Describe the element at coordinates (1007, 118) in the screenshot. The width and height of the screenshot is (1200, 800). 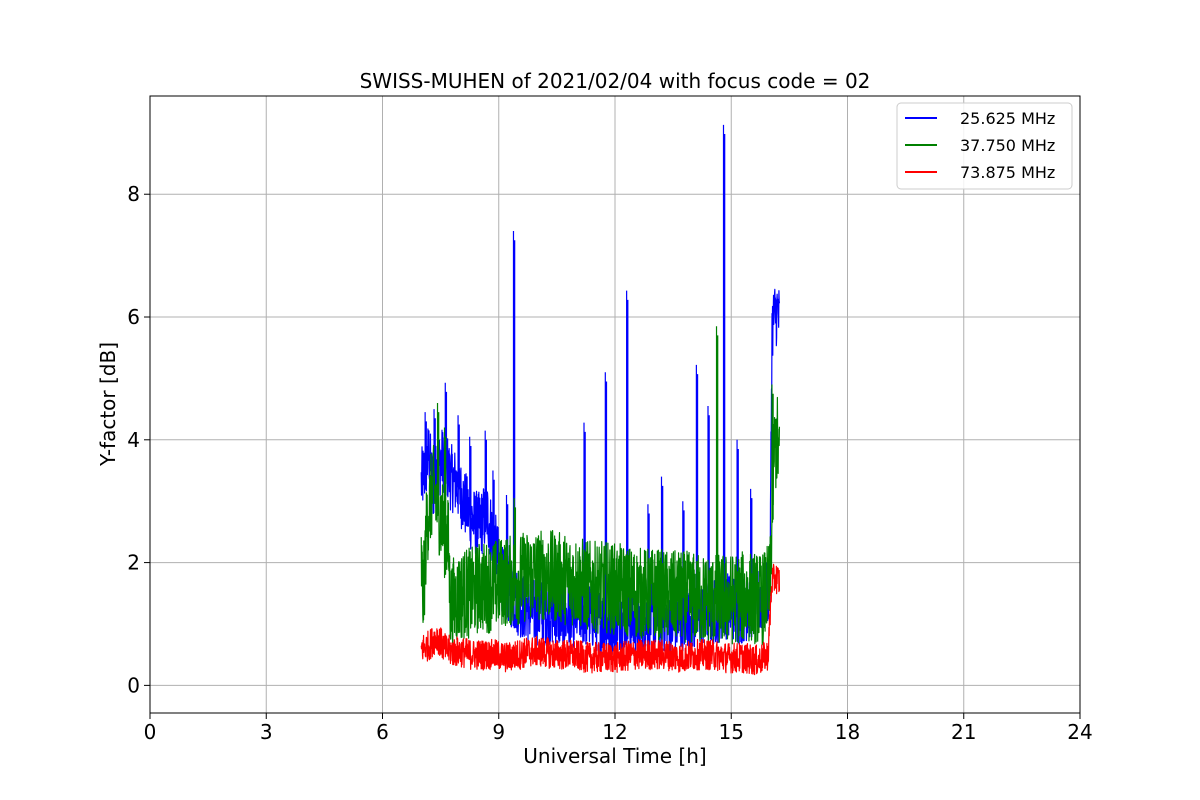
I see `legend-label-25-625: 25.625 MHz` at that location.